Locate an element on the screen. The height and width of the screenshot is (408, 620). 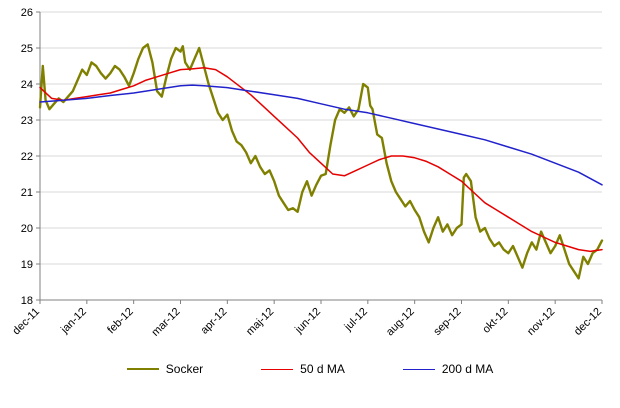
legend-item-socker: Socker is located at coordinates (165, 369).